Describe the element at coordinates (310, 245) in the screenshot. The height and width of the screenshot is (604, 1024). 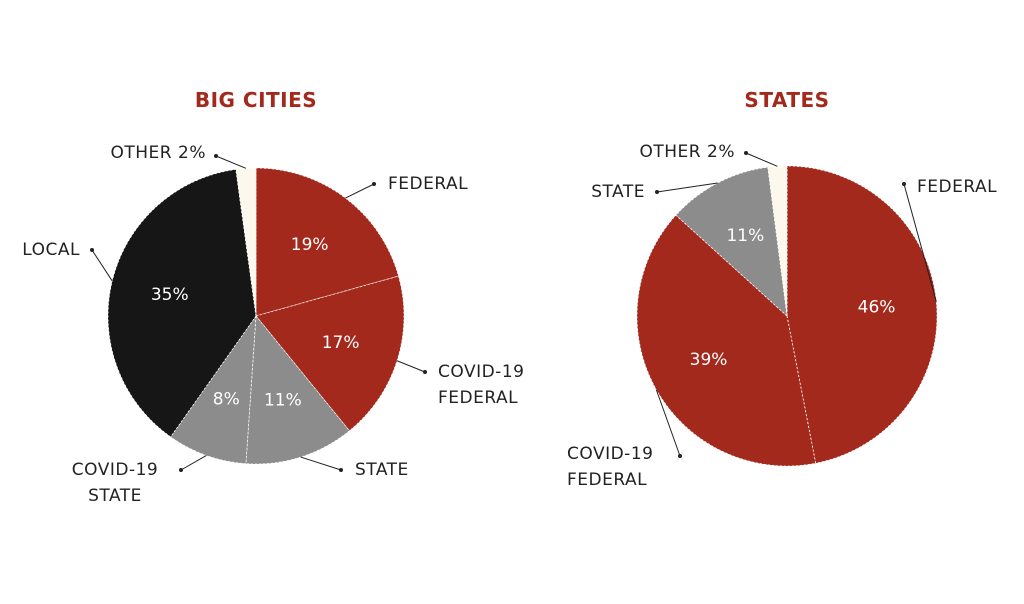
I see `slice-value-label: 19%` at that location.